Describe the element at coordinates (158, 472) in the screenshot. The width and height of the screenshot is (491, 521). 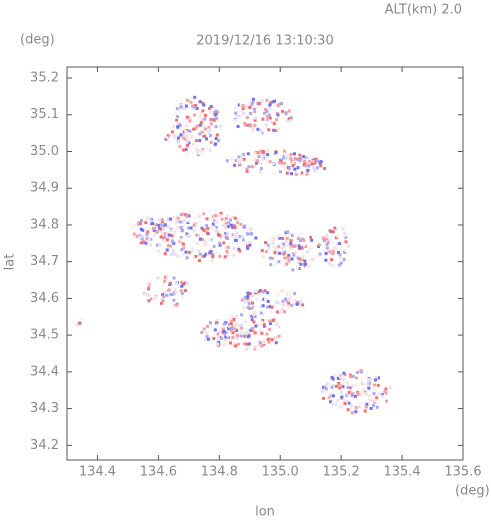
I see `x-tick-label: 134.6` at that location.